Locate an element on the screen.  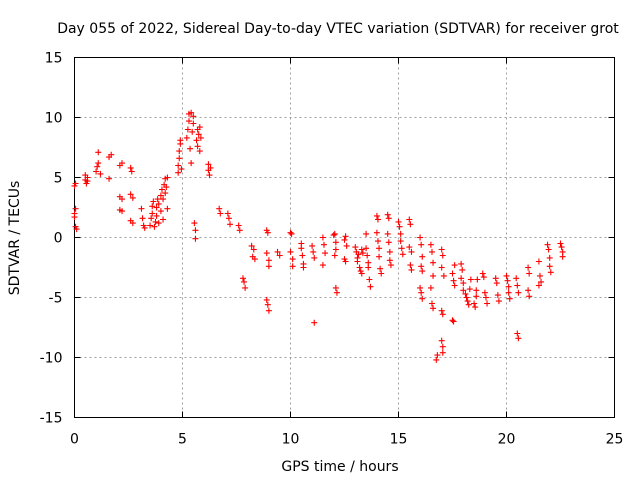
x-tick-label: 20 is located at coordinates (507, 440).